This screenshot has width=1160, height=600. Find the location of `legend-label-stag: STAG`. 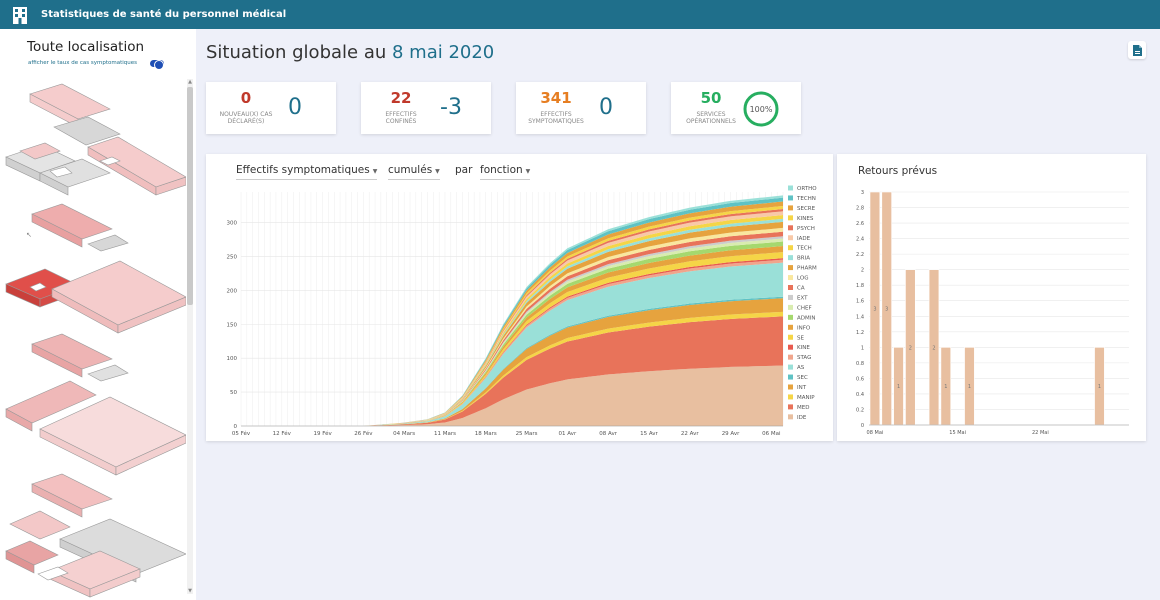

legend-label-stag: STAG is located at coordinates (804, 358).